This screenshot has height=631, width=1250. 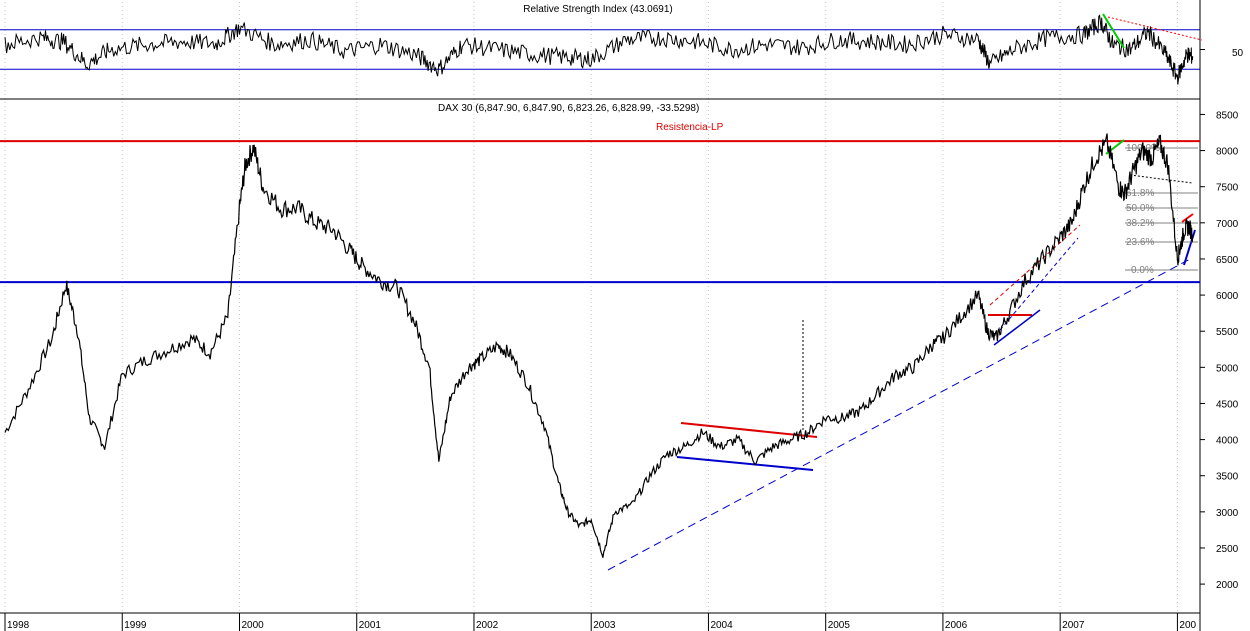 I want to click on y-tick-label-11: 7000, so click(x=1227, y=224).